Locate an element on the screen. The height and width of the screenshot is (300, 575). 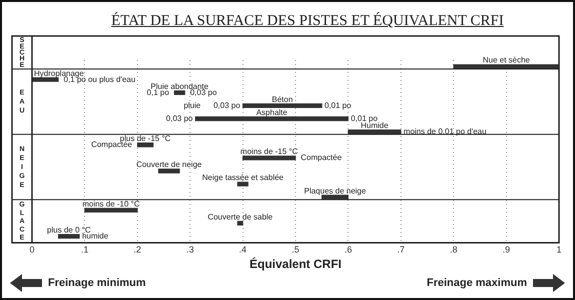
y-tick-label: Neige tassée et sablée is located at coordinates (243, 177).